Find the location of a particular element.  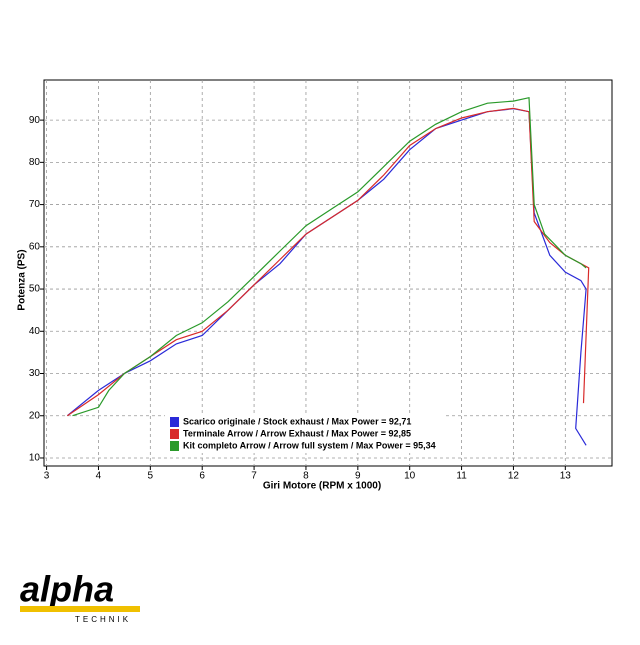

y-tick-label: 10 is located at coordinates (35, 458).